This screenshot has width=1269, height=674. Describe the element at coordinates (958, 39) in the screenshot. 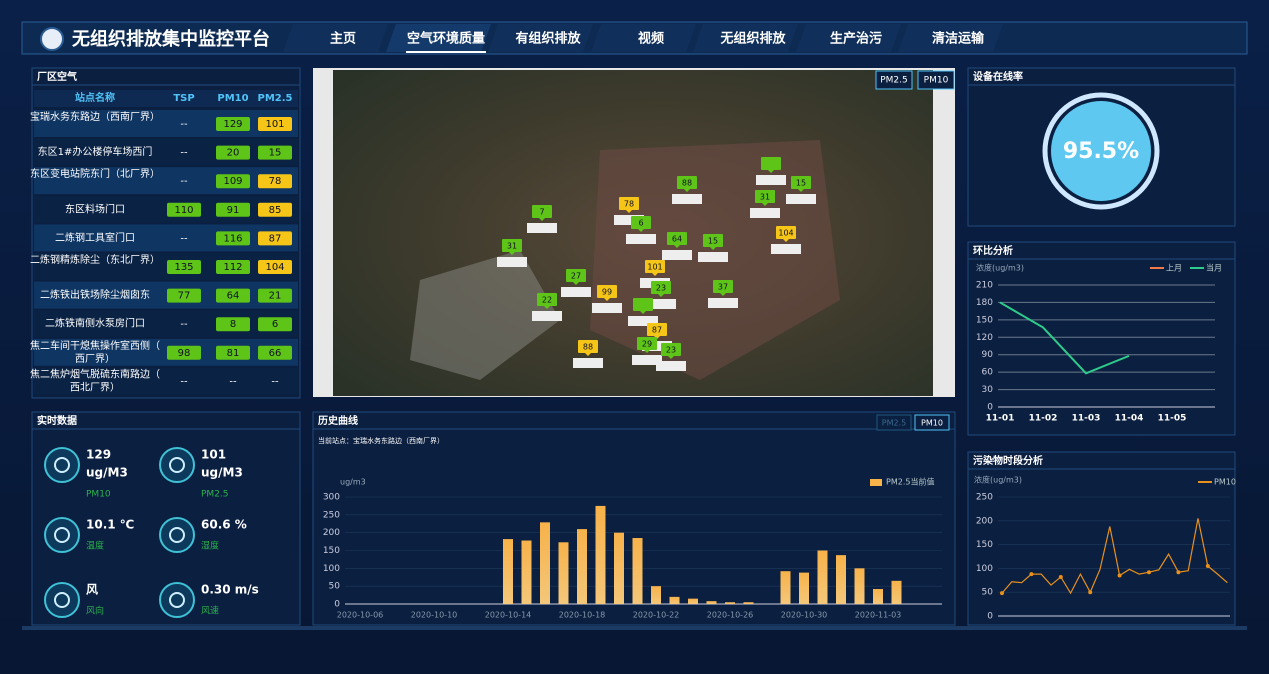

I see `nav-item: 清洁运输` at that location.